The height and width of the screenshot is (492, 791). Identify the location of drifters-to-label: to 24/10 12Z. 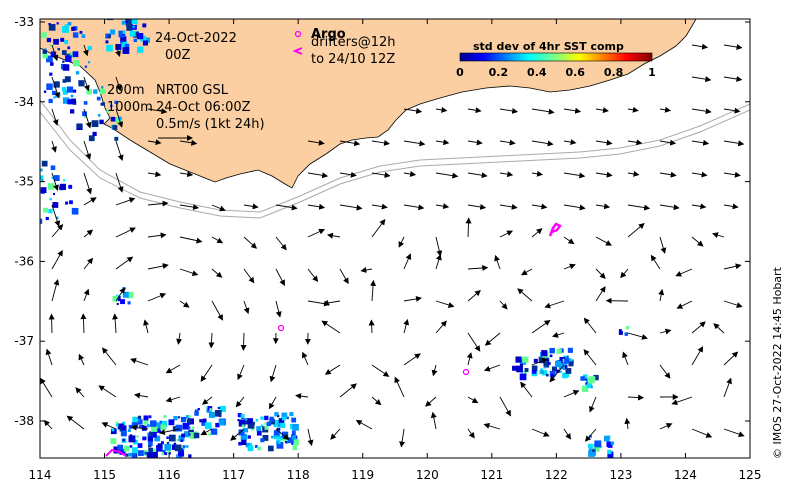
(353, 59).